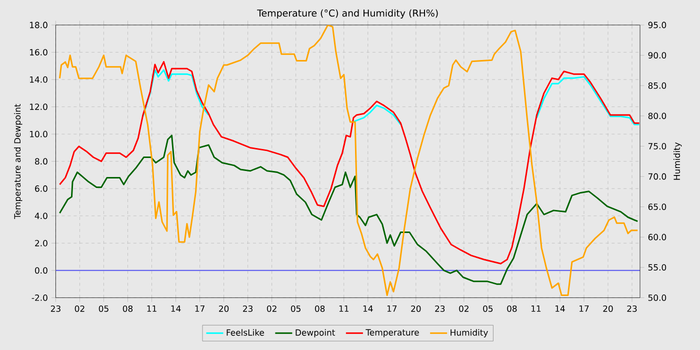  I want to click on y2-tick-label: 85.0, so click(657, 85).